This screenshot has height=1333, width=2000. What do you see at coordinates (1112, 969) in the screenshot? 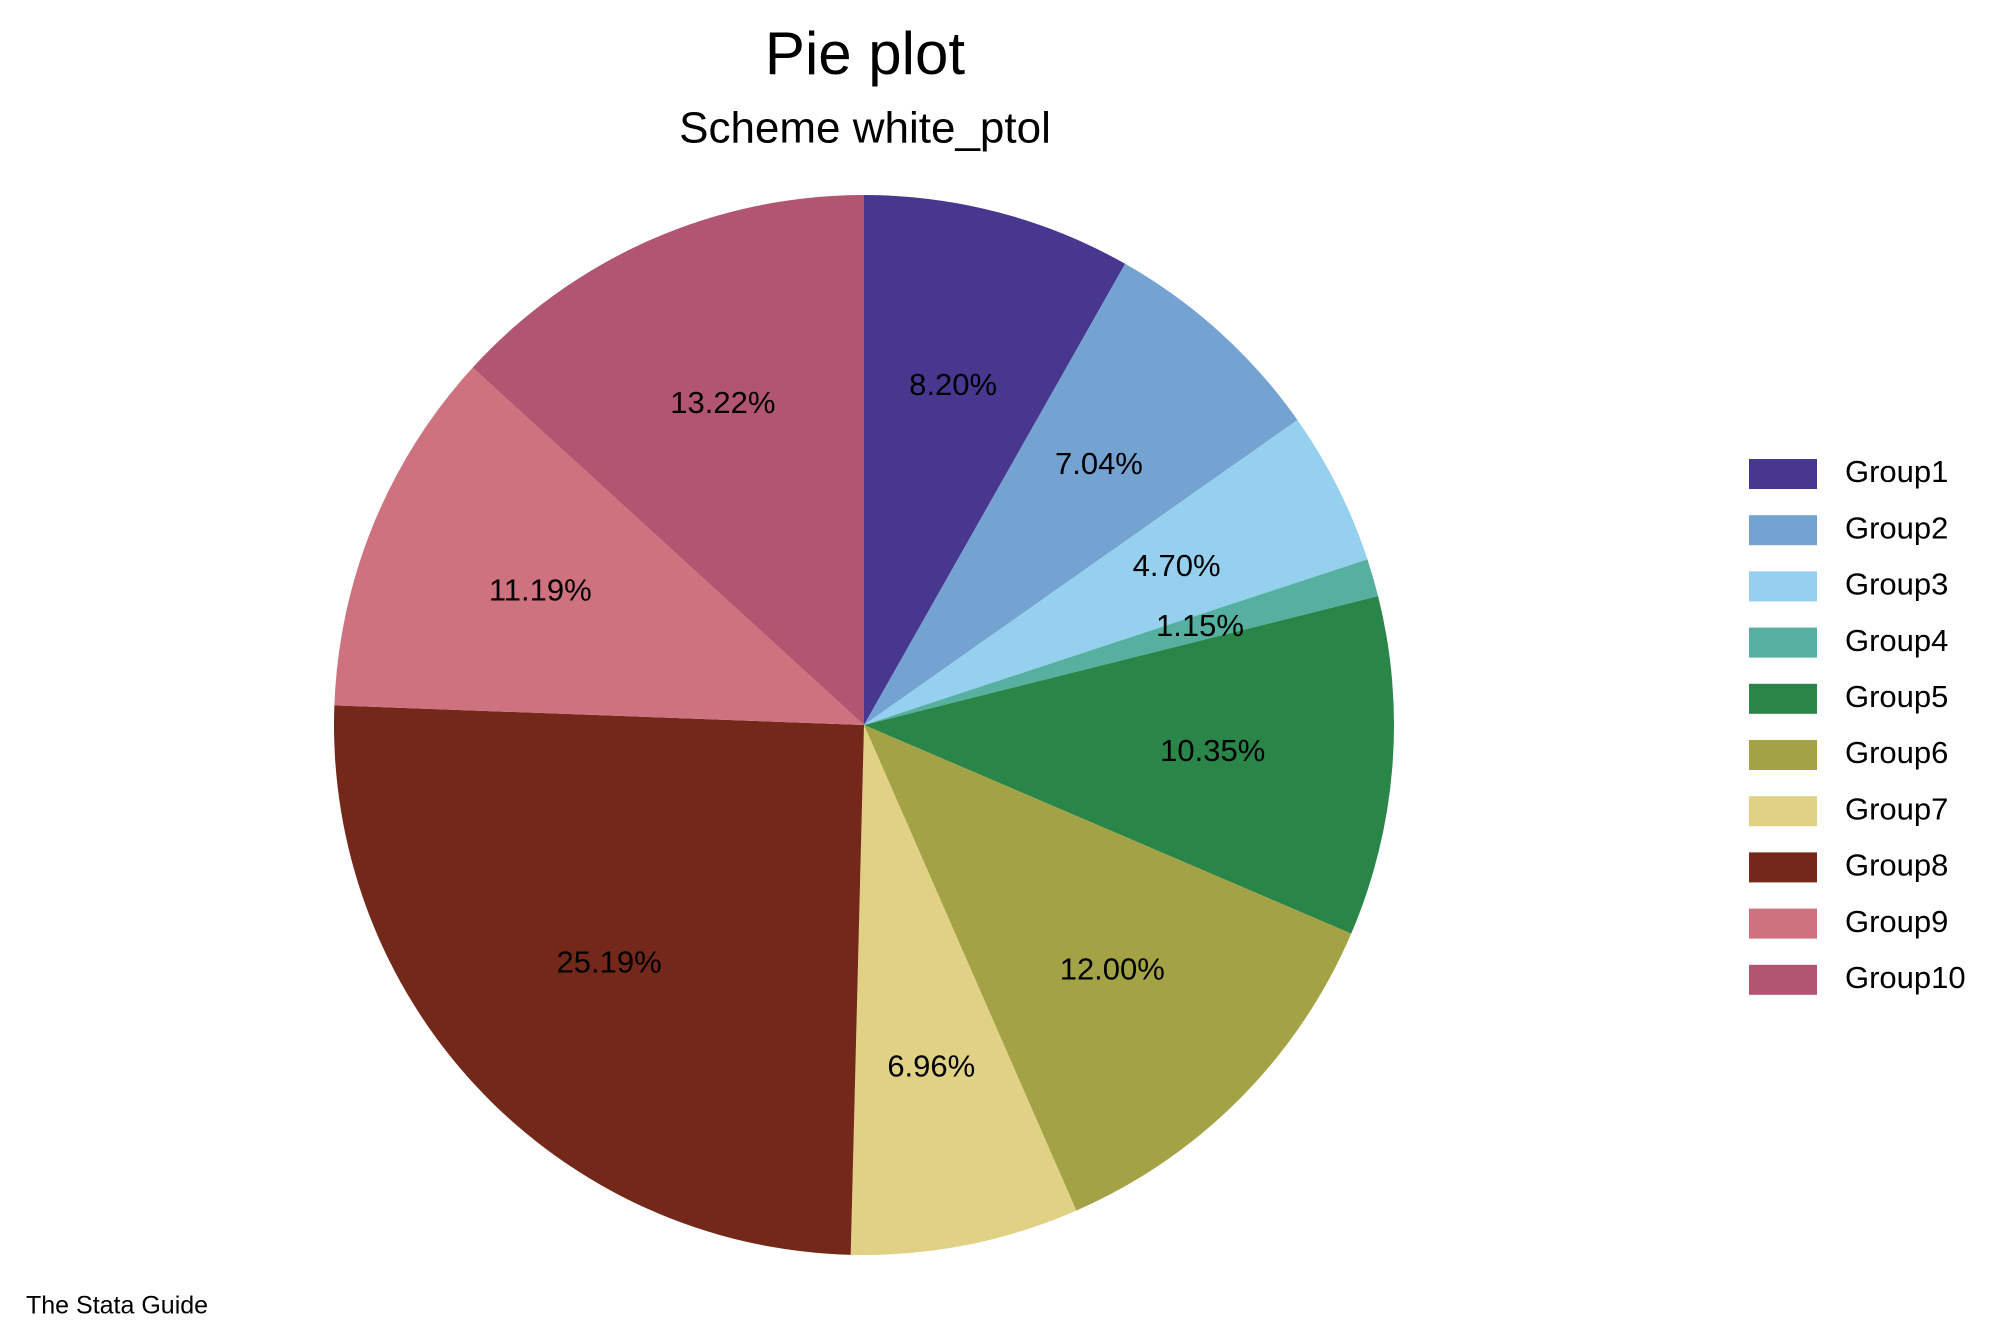
I see `data-label: 12.00%` at bounding box center [1112, 969].